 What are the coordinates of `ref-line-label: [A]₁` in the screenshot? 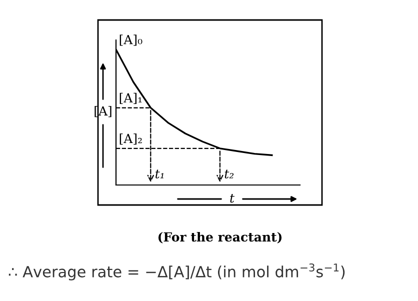 It's located at (131, 98).